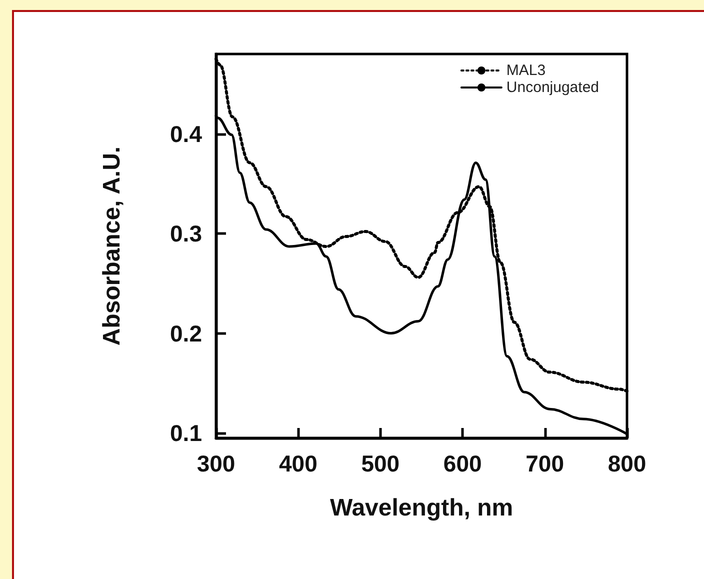 This screenshot has height=579, width=704. Describe the element at coordinates (545, 463) in the screenshot. I see `x-tick-label: 700` at that location.